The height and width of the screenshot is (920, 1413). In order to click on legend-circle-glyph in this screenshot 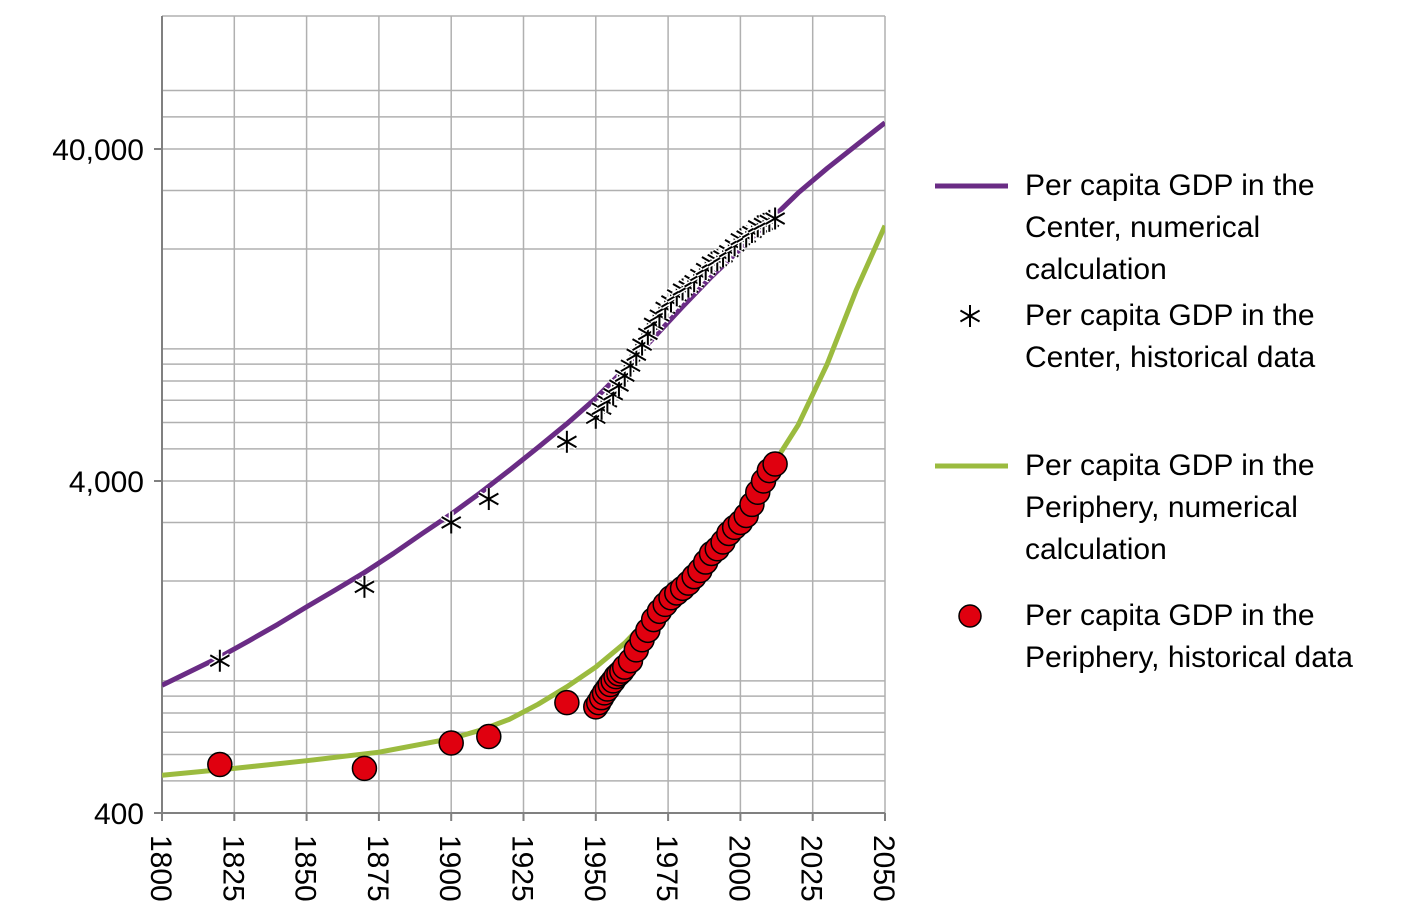, I will do `click(970, 616)`.